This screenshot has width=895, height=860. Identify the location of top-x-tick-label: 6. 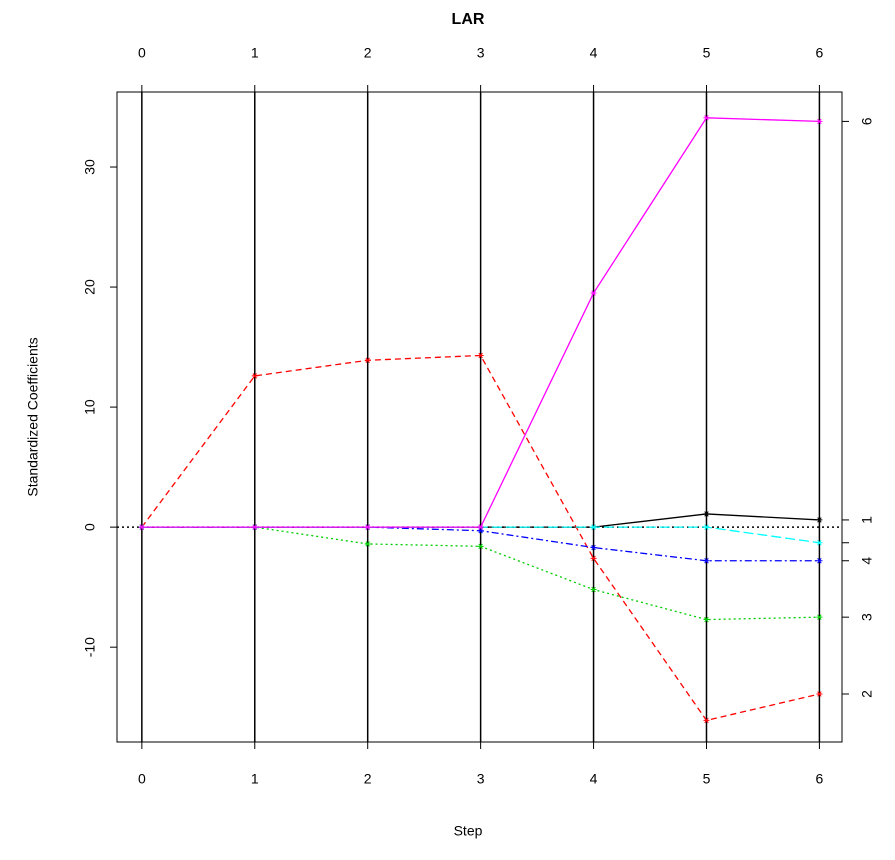
(820, 53).